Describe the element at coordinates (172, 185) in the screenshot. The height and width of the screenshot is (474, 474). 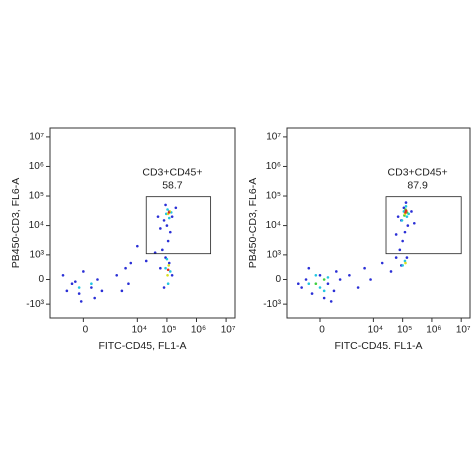
I see `gate-percent: 58.7` at that location.